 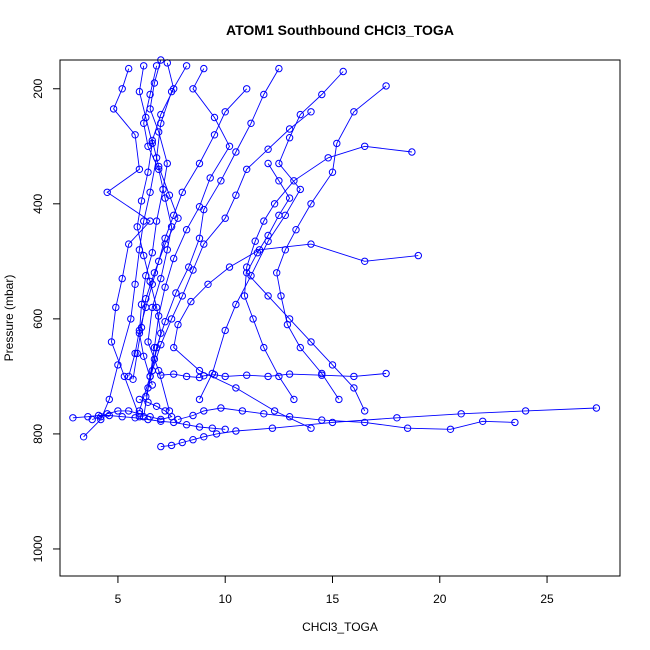 I want to click on x-tick-label: 25, so click(x=547, y=599).